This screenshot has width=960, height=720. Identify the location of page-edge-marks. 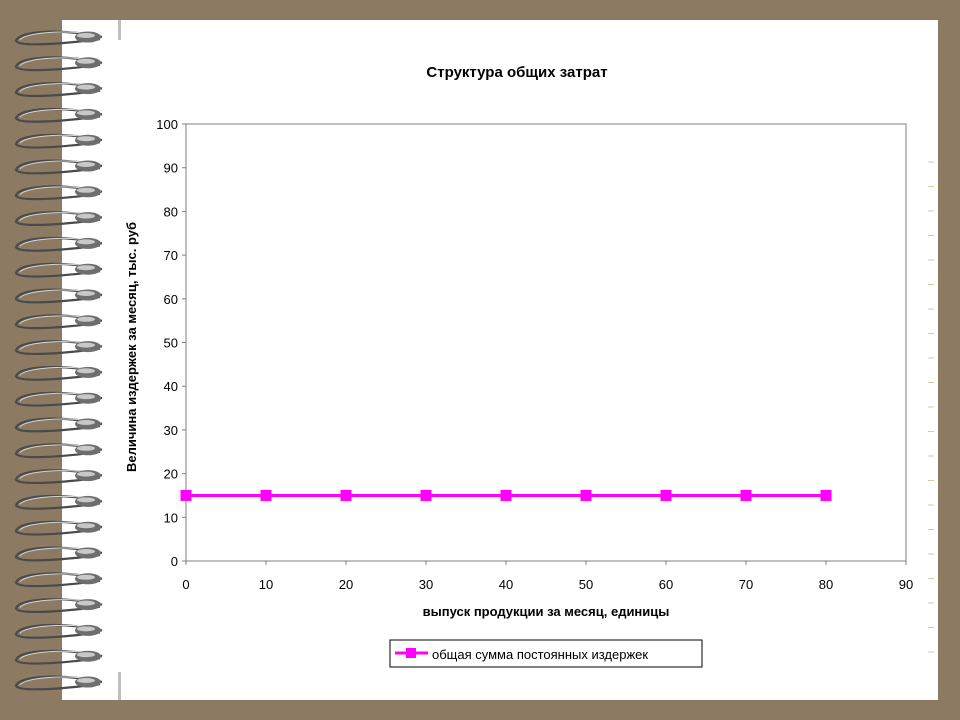
(931, 407).